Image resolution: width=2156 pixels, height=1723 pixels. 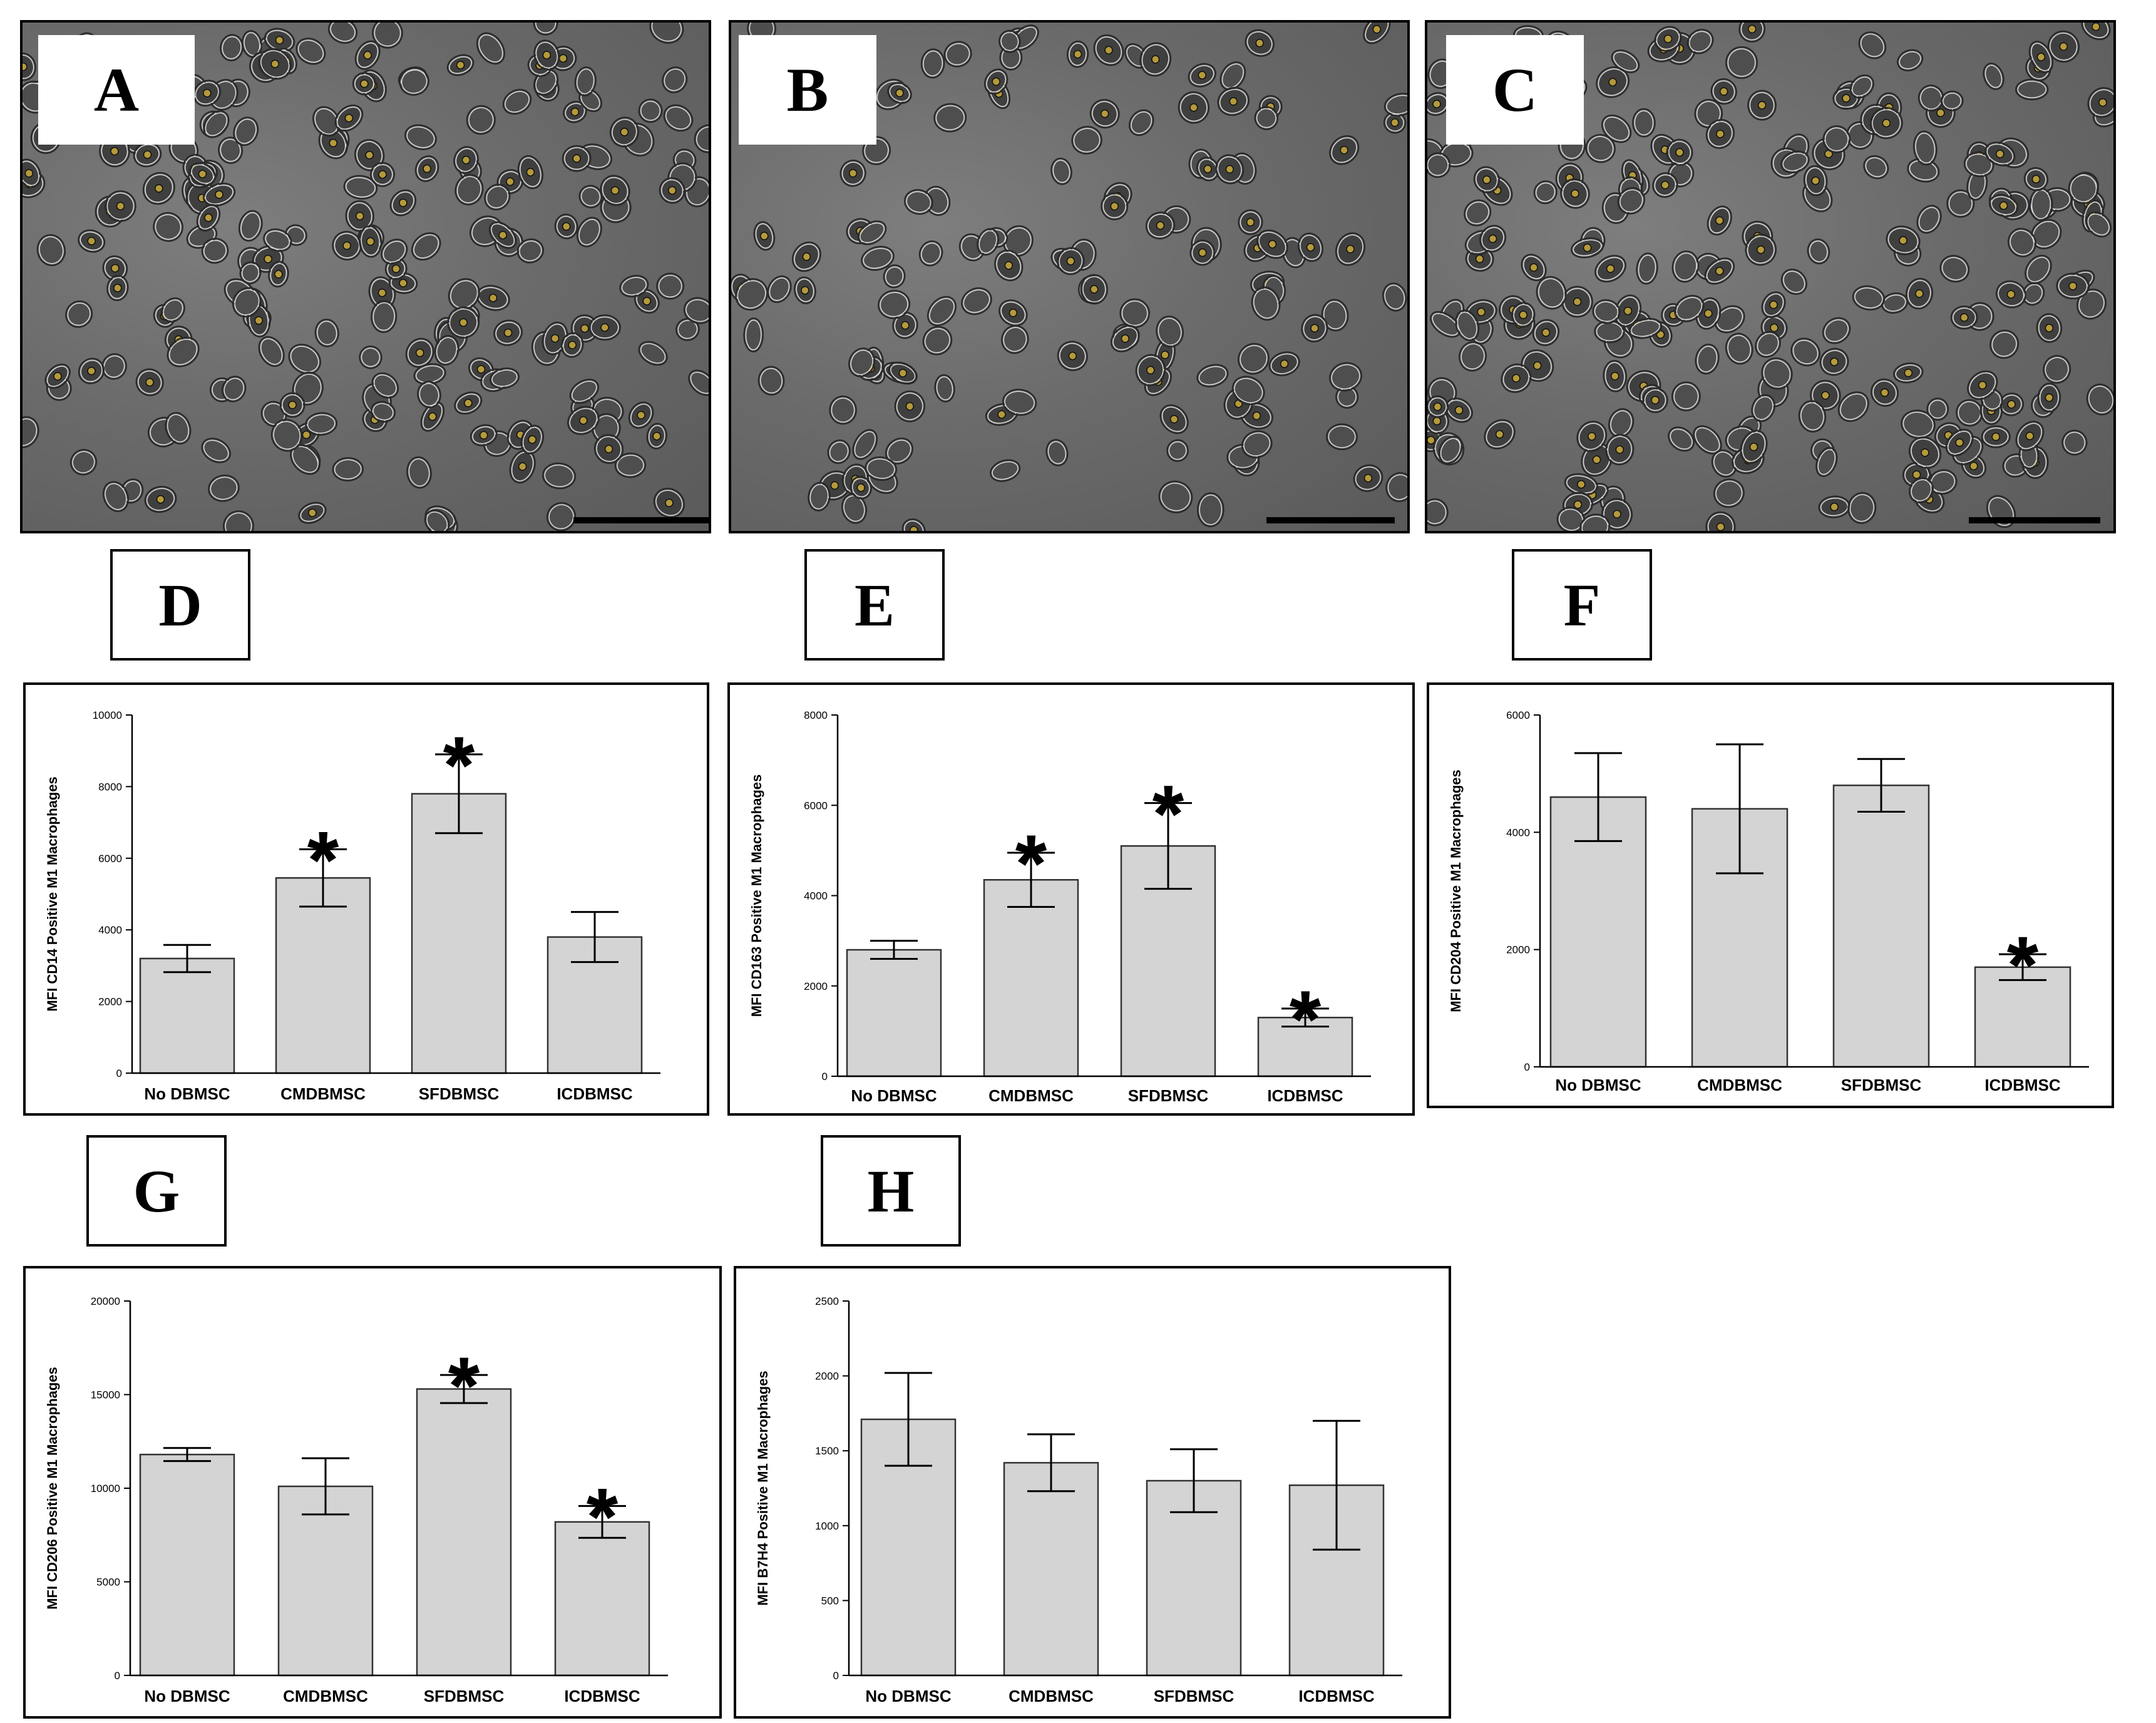 What do you see at coordinates (180, 605) in the screenshot?
I see `panel-label-d: D` at bounding box center [180, 605].